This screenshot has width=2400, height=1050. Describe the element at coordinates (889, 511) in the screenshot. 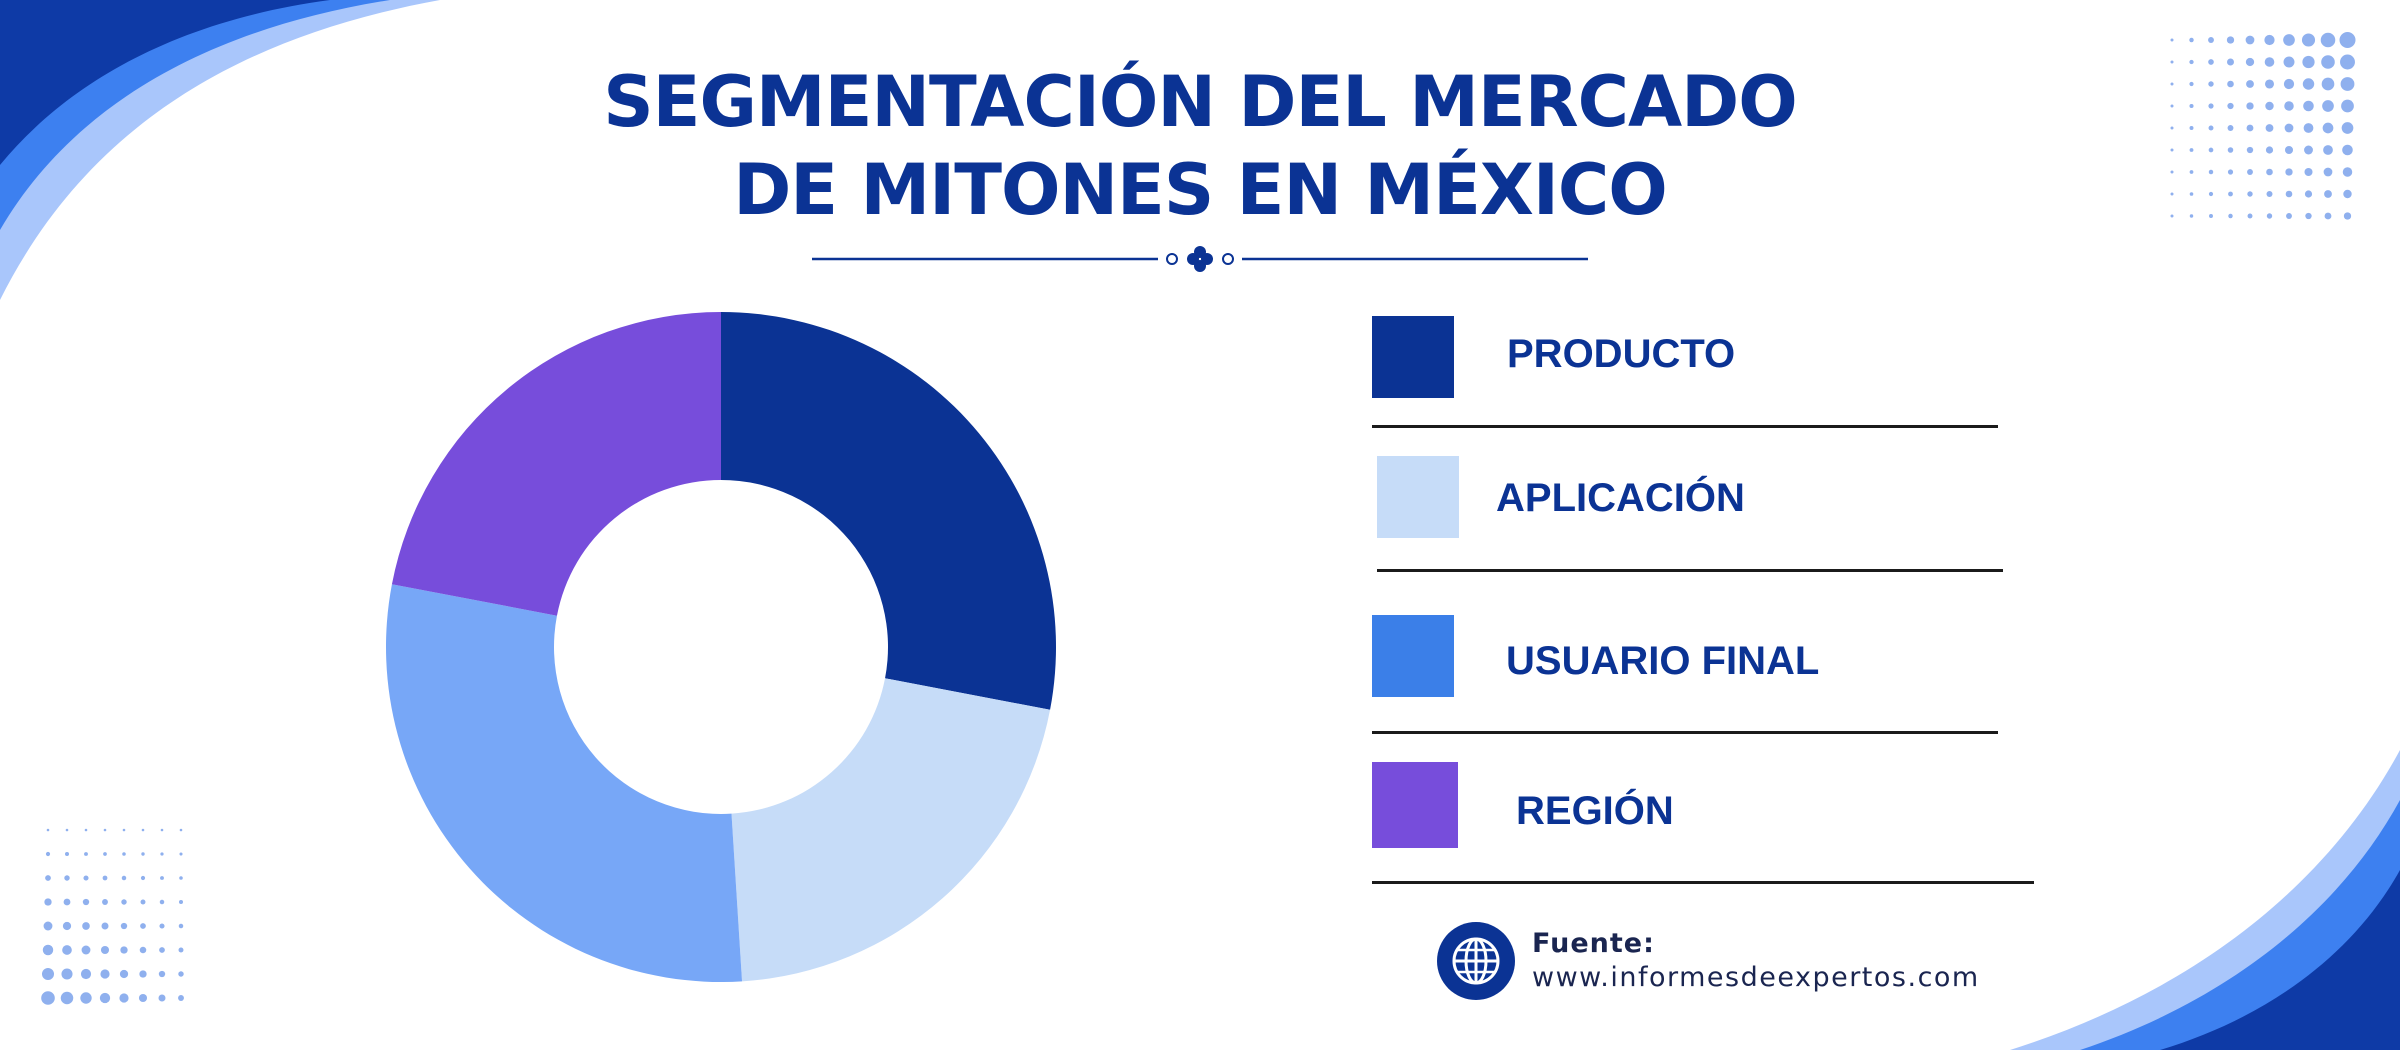

I see `donut-slice-producto` at that location.